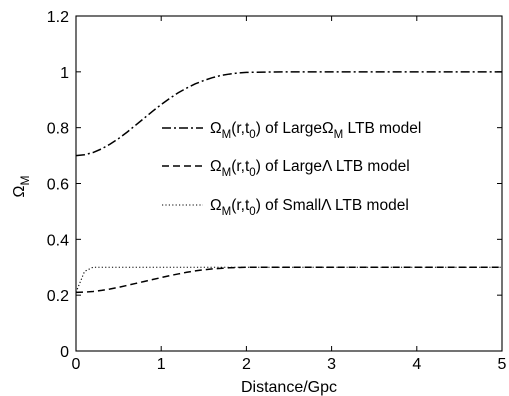 The width and height of the screenshot is (509, 396). I want to click on legend-label-1: ΩM(r,t0) of LargeΩM LTB model, so click(315, 130).